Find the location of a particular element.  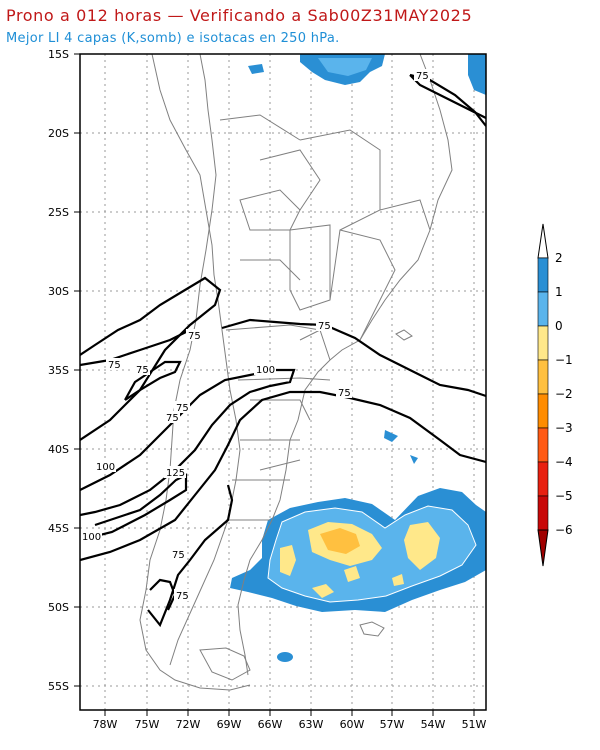

li-region-orange is located at coordinates (340, 541).